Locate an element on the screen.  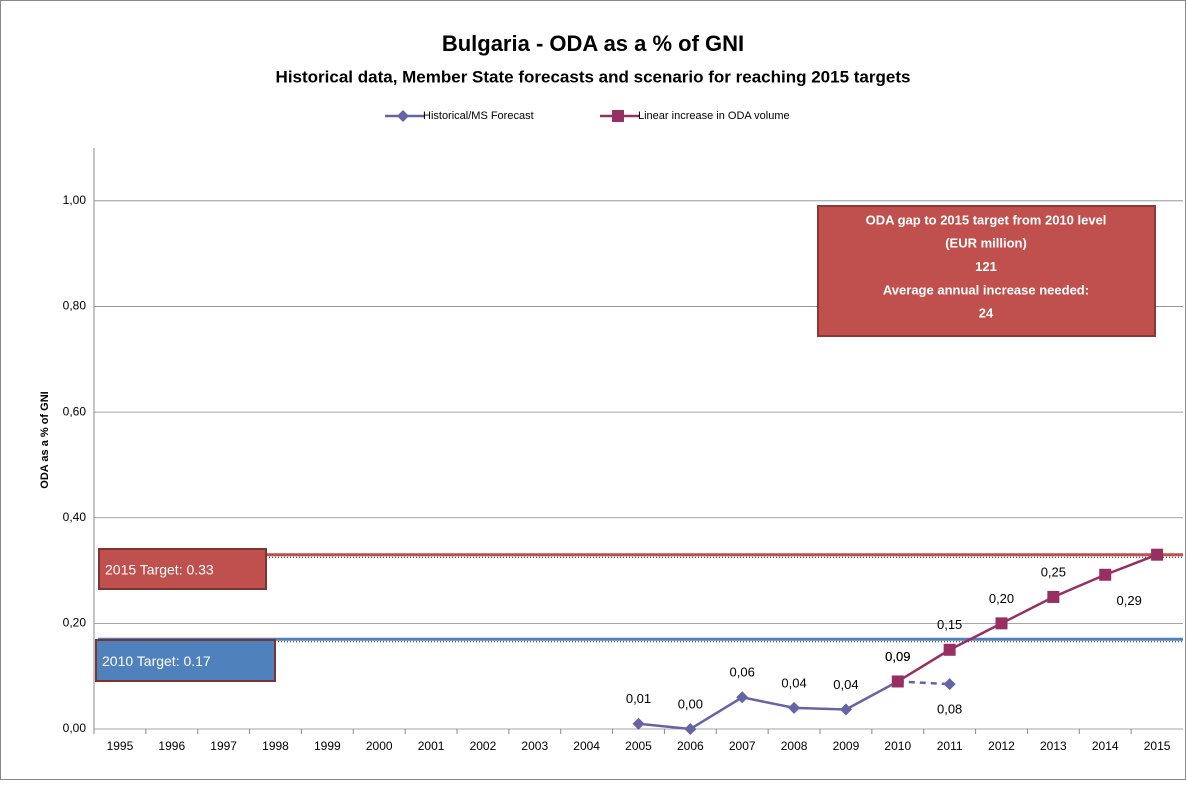
value-label: 0,08 is located at coordinates (949, 709).